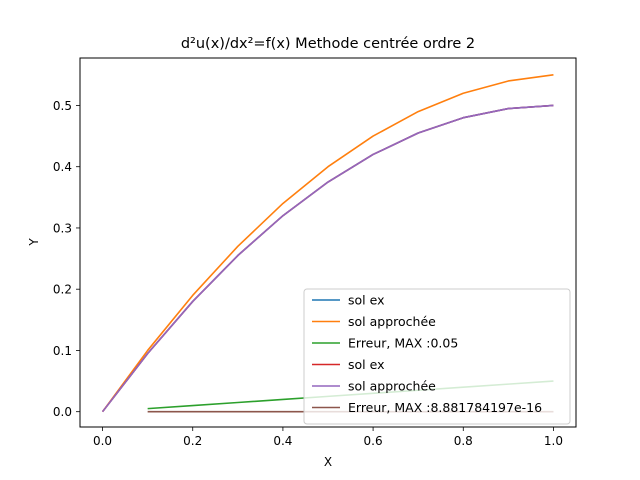 The image size is (640, 480). Describe the element at coordinates (62, 167) in the screenshot. I see `y-tick-label: 0.4` at that location.